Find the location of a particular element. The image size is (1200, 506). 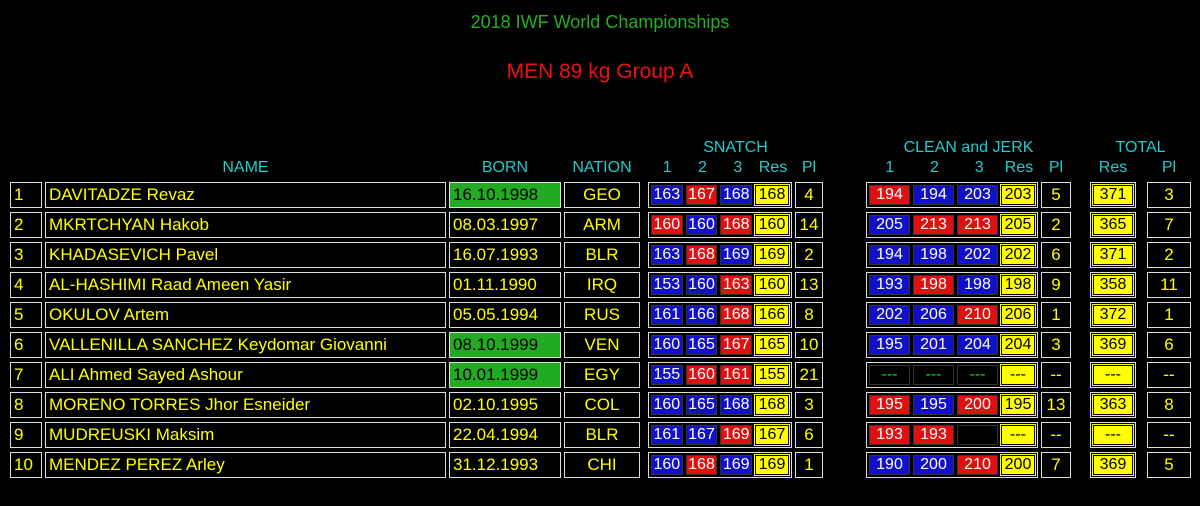

attempt: 210 is located at coordinates (977, 465).